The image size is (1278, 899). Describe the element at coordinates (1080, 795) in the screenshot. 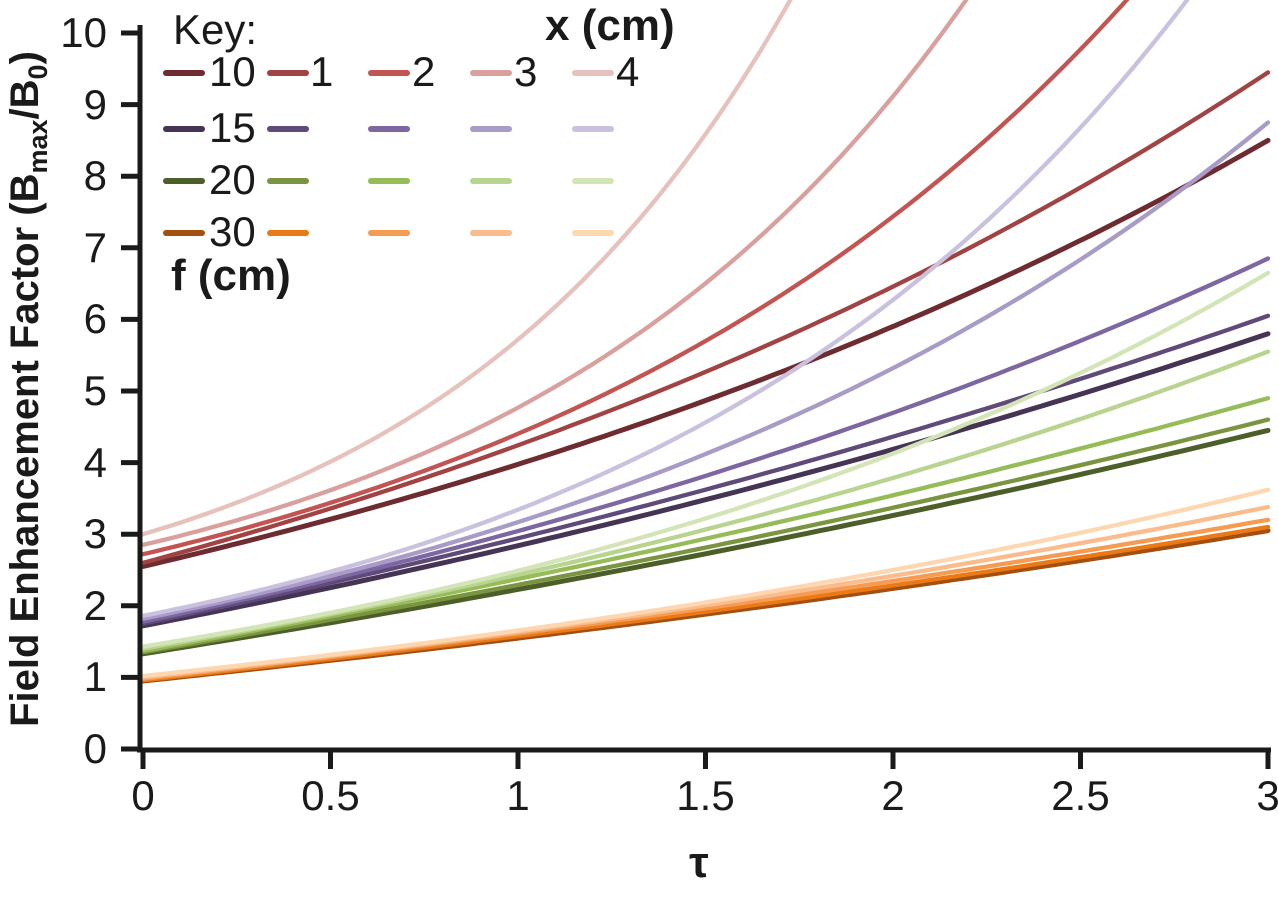

I see `x-tick-label-2.5: 2.5` at that location.